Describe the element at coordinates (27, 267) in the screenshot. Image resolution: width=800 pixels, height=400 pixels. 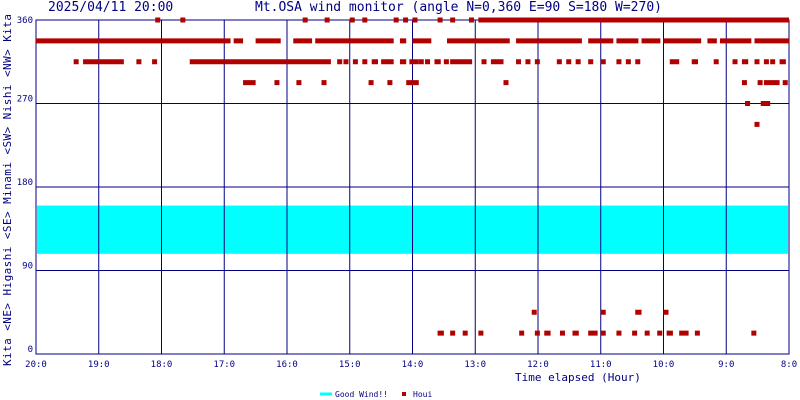
I see `y-tick-label: 90` at that location.